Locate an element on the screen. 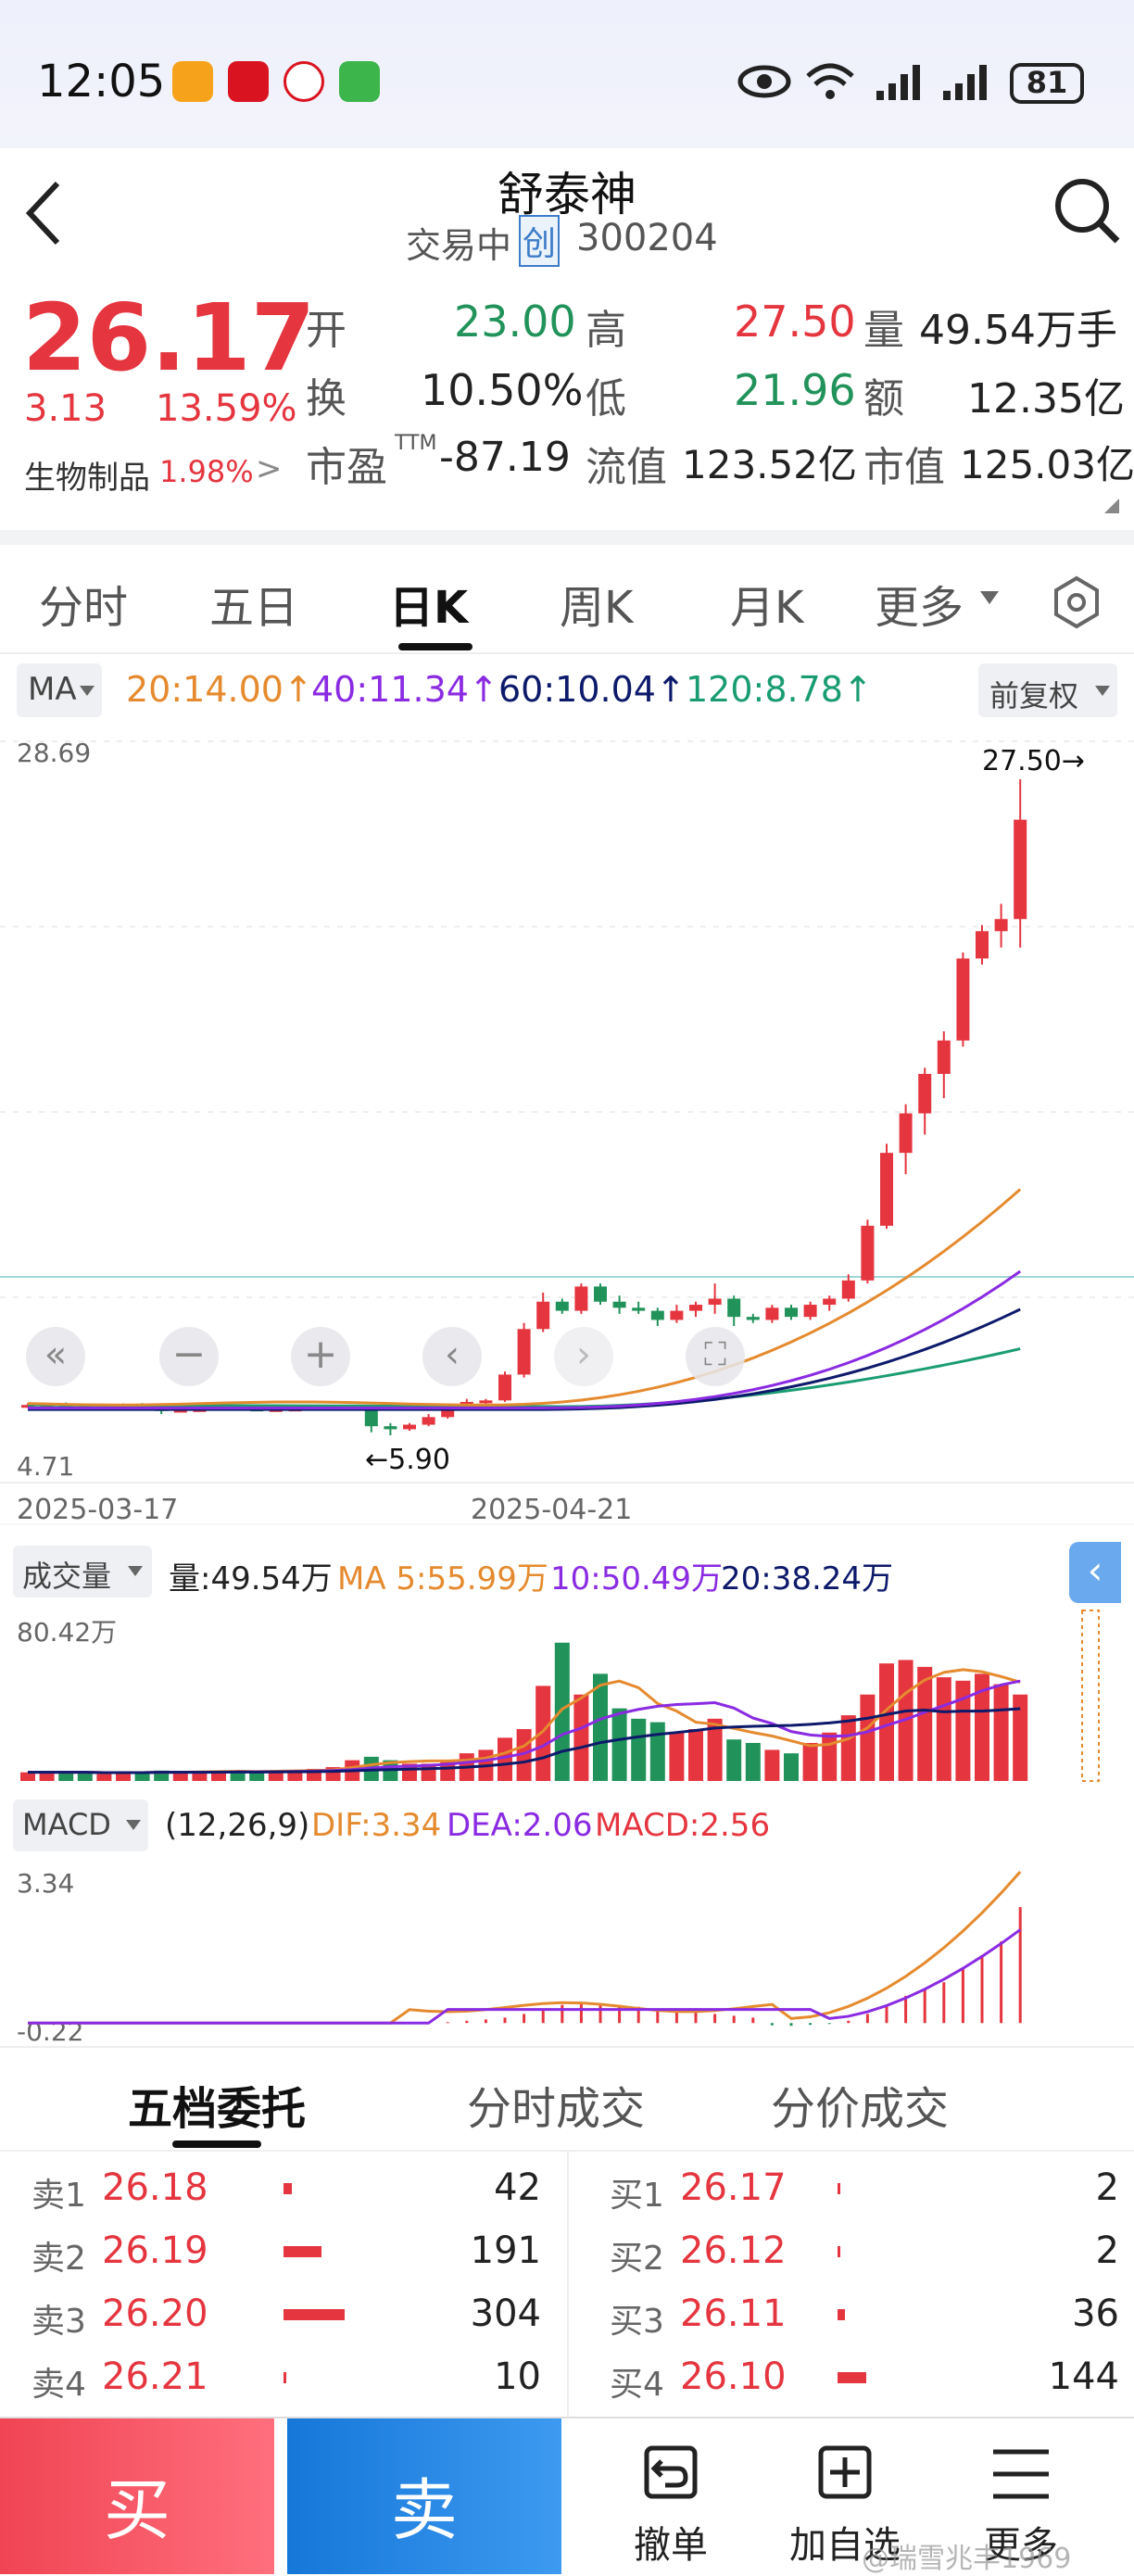  sector-change: 1.98% is located at coordinates (206, 471).